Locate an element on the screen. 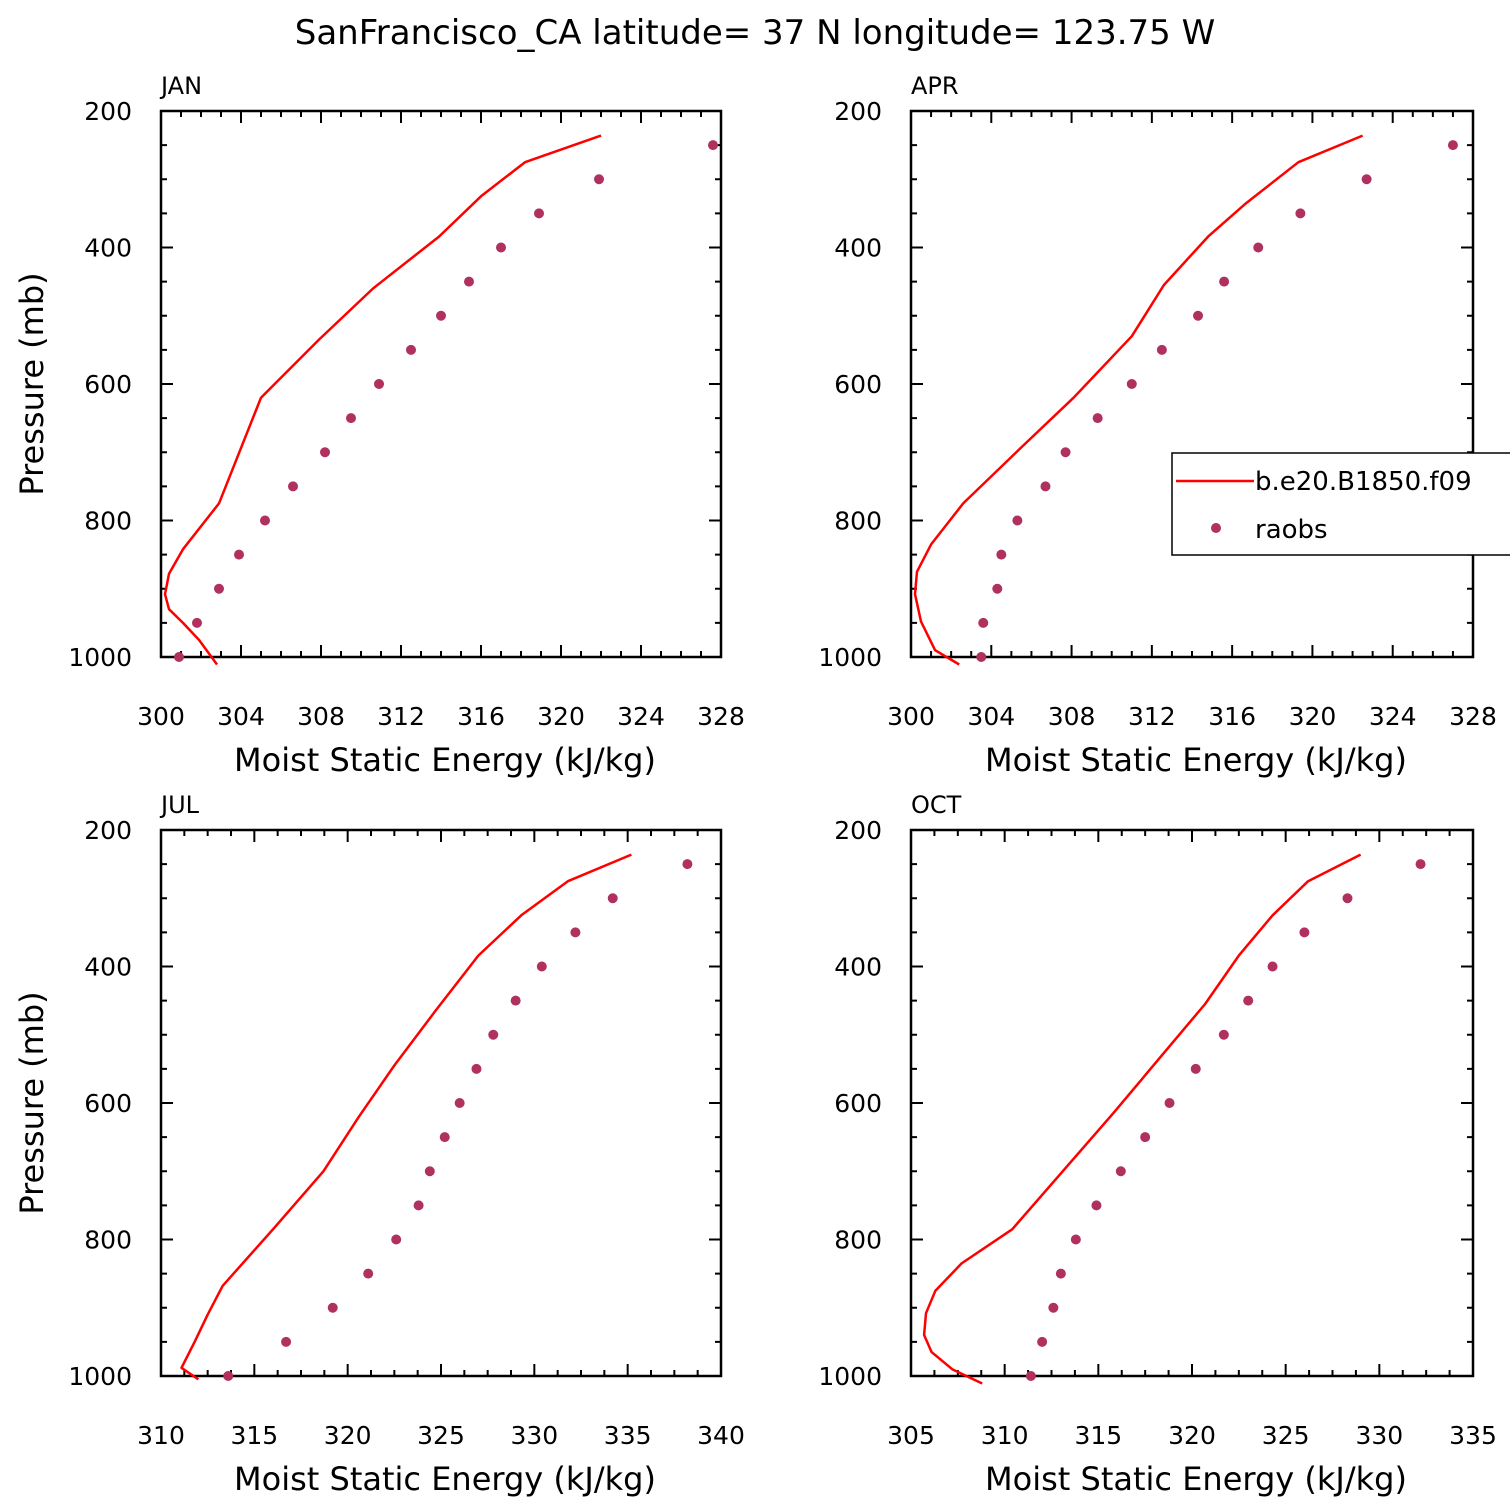 The height and width of the screenshot is (1510, 1510). x-tick-label: 324 is located at coordinates (1393, 716).